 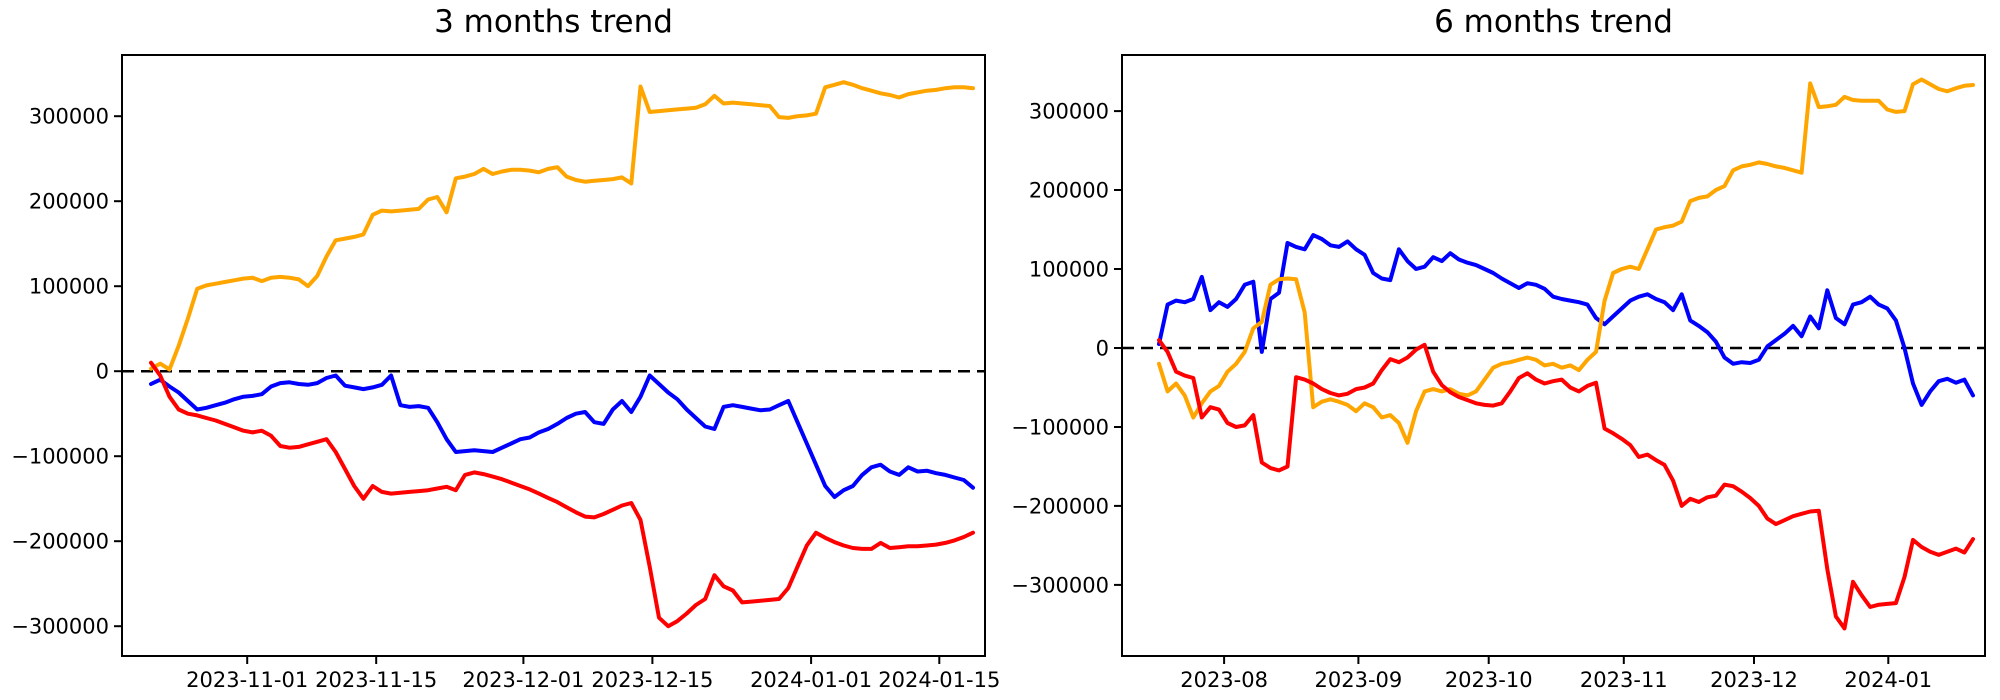 What do you see at coordinates (1489, 680) in the screenshot?
I see `x-tick-label: 2023-10` at bounding box center [1489, 680].